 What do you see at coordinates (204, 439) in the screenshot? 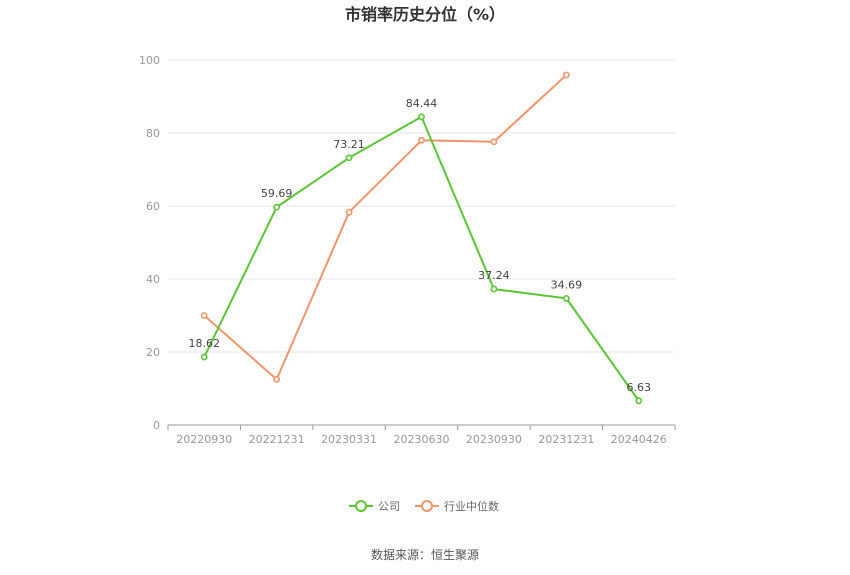
I see `x-tick-label: 20220930` at bounding box center [204, 439].